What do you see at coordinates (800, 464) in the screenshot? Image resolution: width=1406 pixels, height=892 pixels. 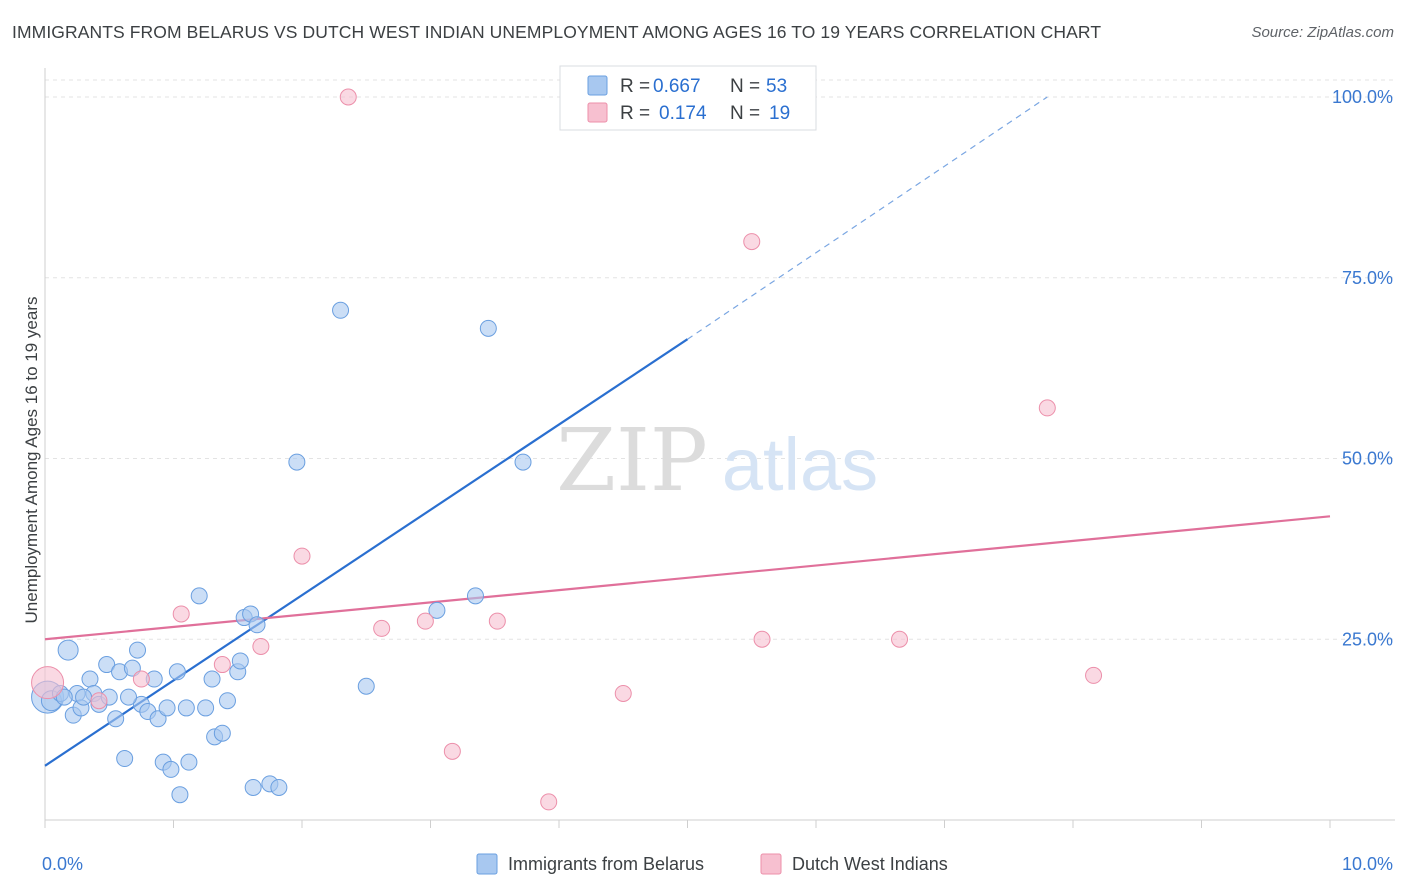 I see `watermark-atlas: atlas` at bounding box center [800, 464].